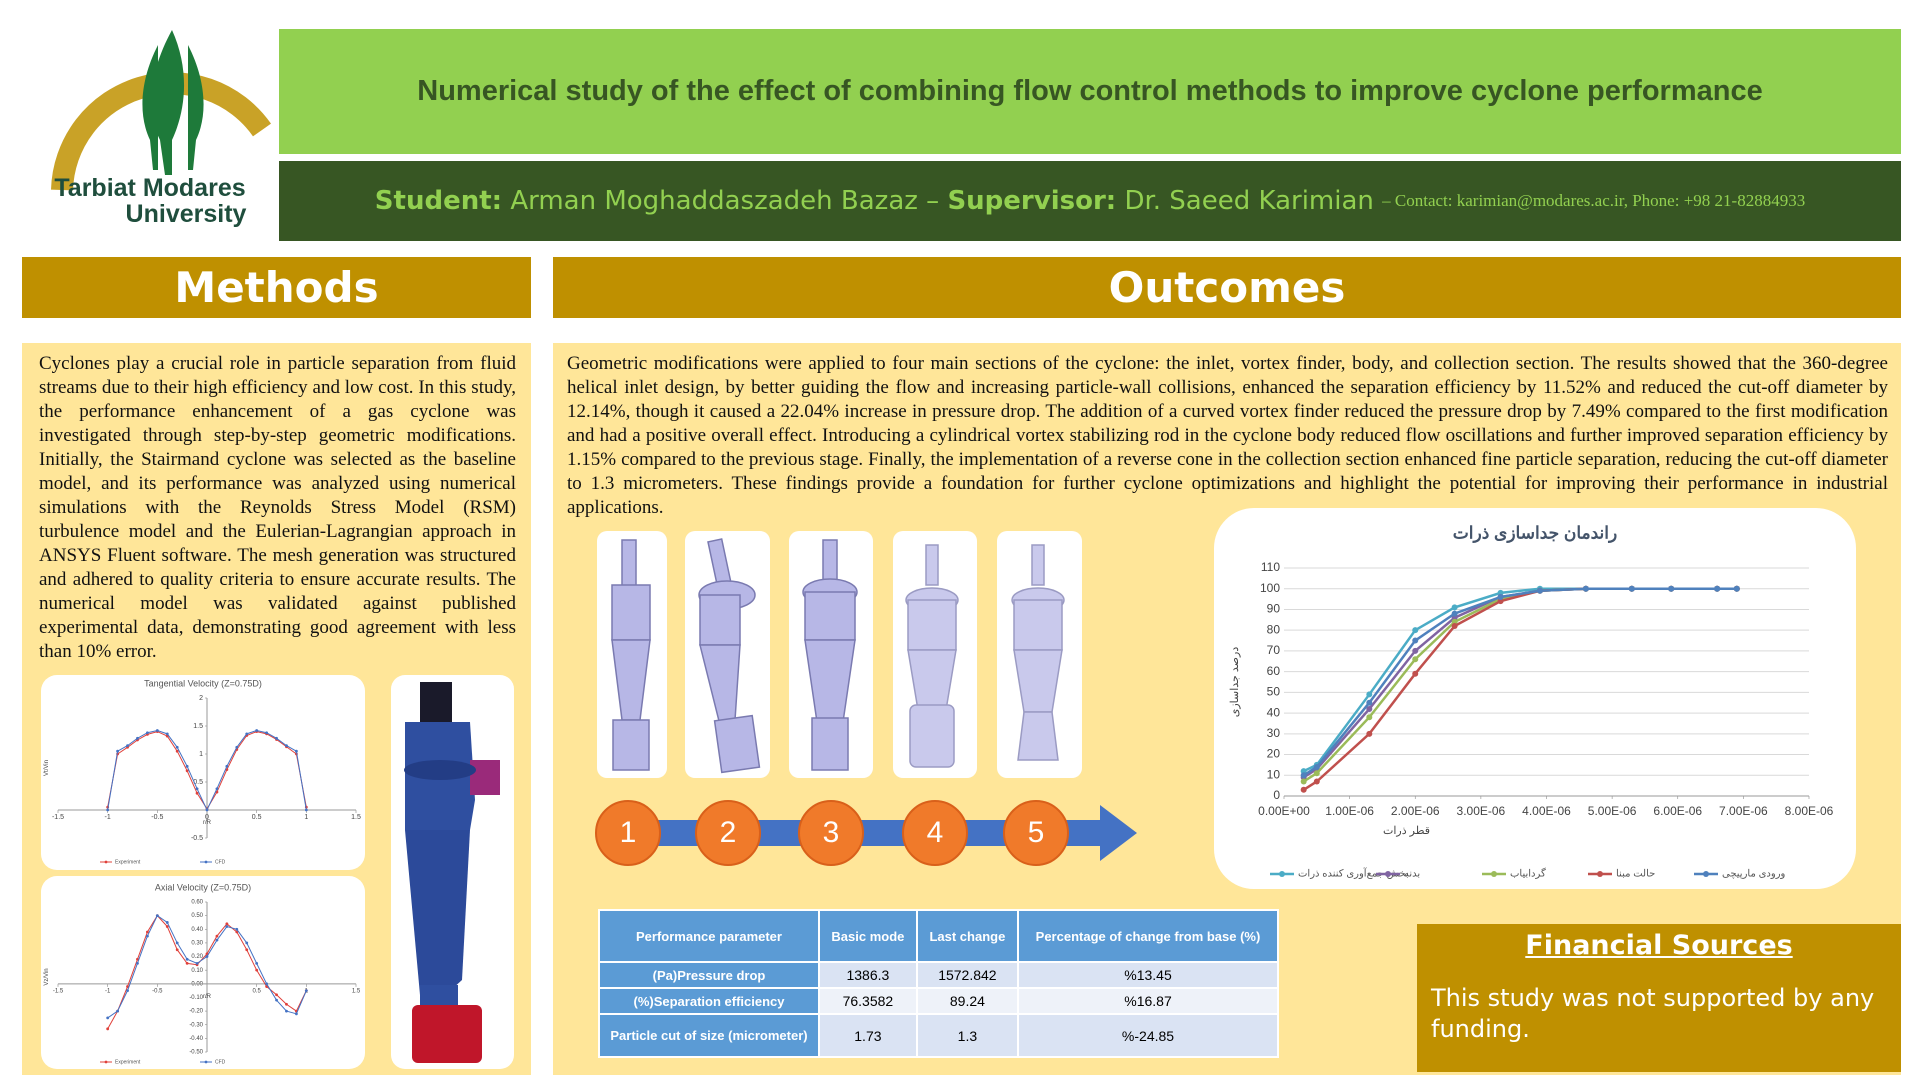  What do you see at coordinates (1412, 874) in the screenshot?
I see `legend-label: بدنه` at bounding box center [1412, 874].